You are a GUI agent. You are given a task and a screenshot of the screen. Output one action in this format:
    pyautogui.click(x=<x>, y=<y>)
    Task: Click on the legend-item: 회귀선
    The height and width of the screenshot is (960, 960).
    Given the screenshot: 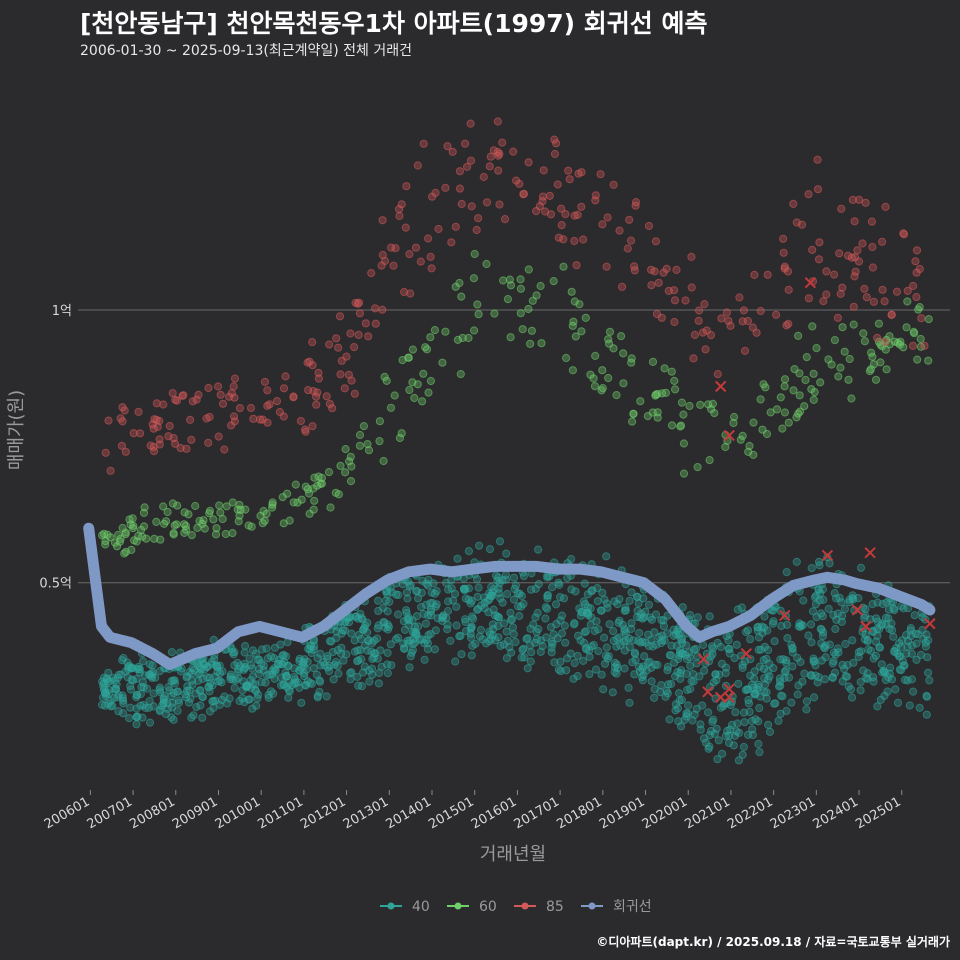 What is the action you would take?
    pyautogui.click(x=616, y=907)
    